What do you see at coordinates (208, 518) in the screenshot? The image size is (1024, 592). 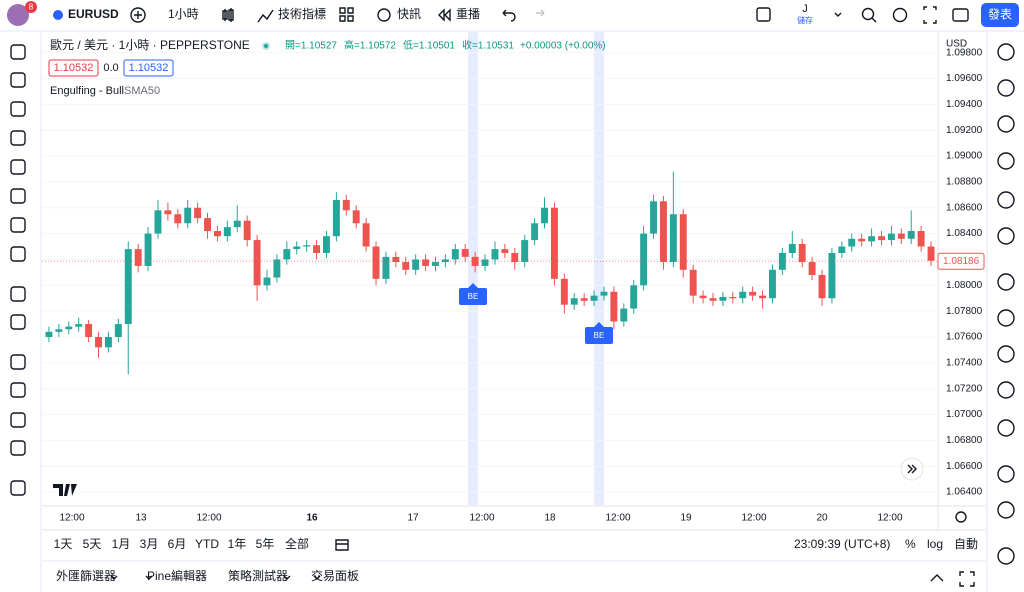 I see `x-tick-label: 12:00` at bounding box center [208, 518].